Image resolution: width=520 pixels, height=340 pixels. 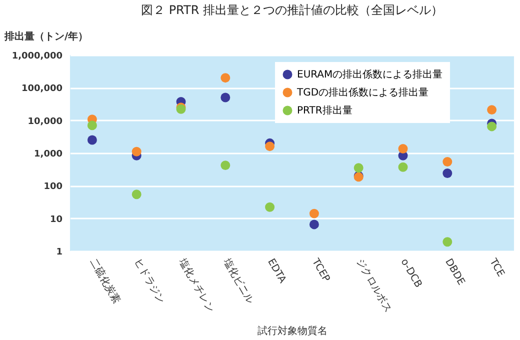 What do you see at coordinates (196, 285) in the screenshot?
I see `x-tick-label: 塩化メチレン` at bounding box center [196, 285].